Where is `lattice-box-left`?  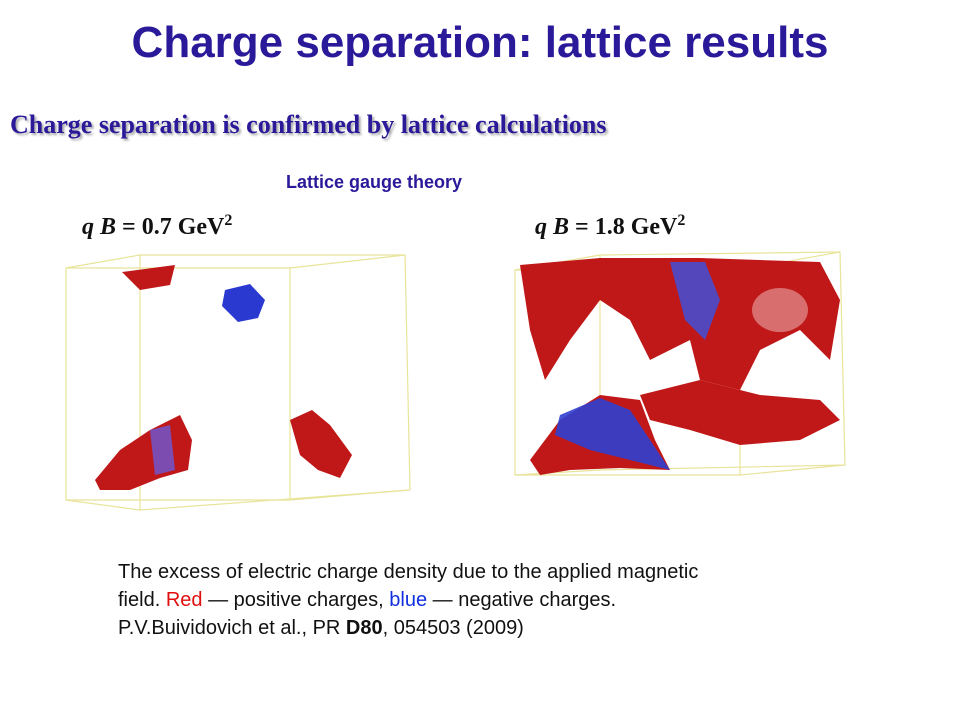 lattice-box-left is located at coordinates (238, 382).